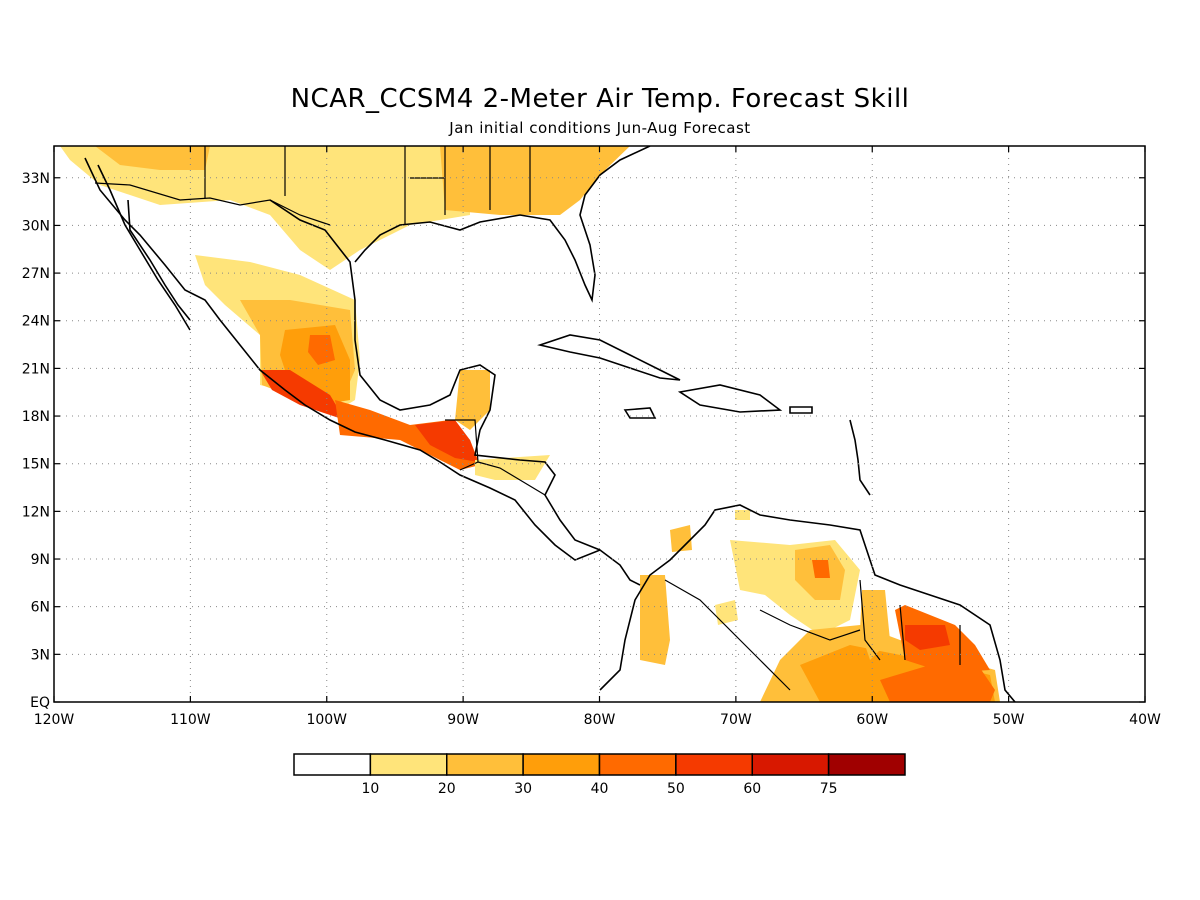  I want to click on colorbar-label: 10, so click(370, 789).